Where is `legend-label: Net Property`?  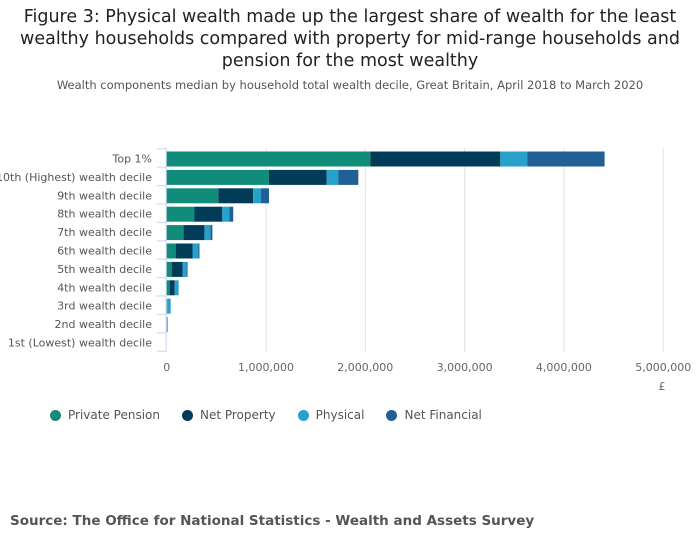
legend-label: Net Property is located at coordinates (237, 415).